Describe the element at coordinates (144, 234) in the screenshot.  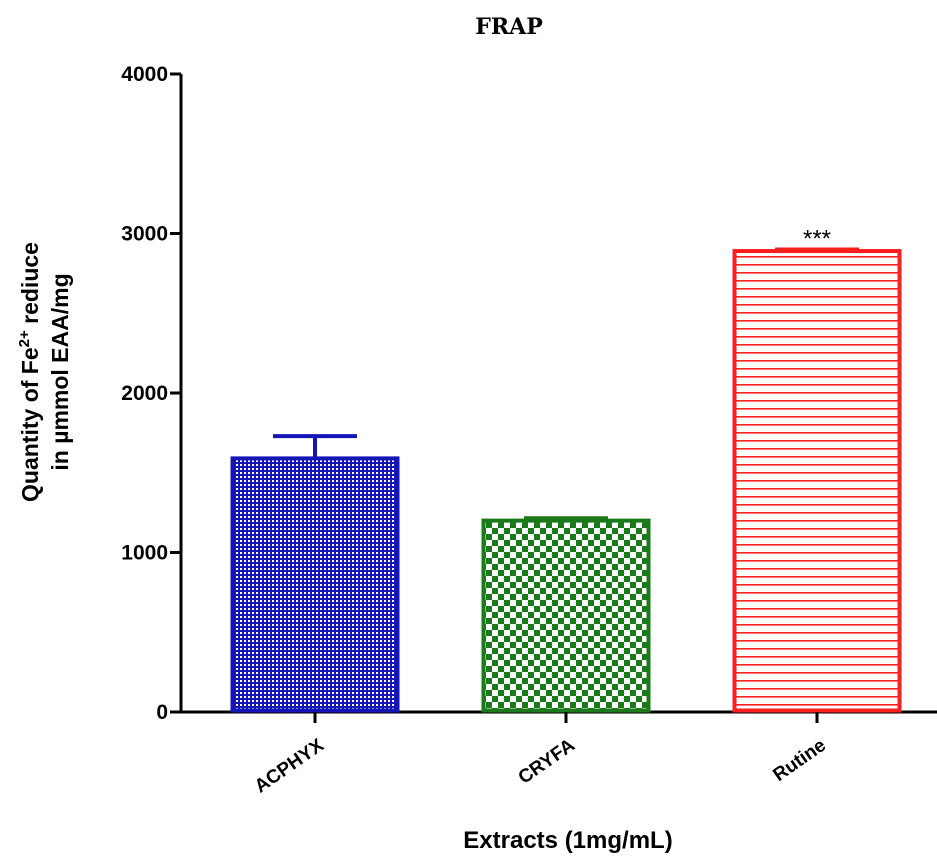
I see `y-tick-label: 3000` at that location.